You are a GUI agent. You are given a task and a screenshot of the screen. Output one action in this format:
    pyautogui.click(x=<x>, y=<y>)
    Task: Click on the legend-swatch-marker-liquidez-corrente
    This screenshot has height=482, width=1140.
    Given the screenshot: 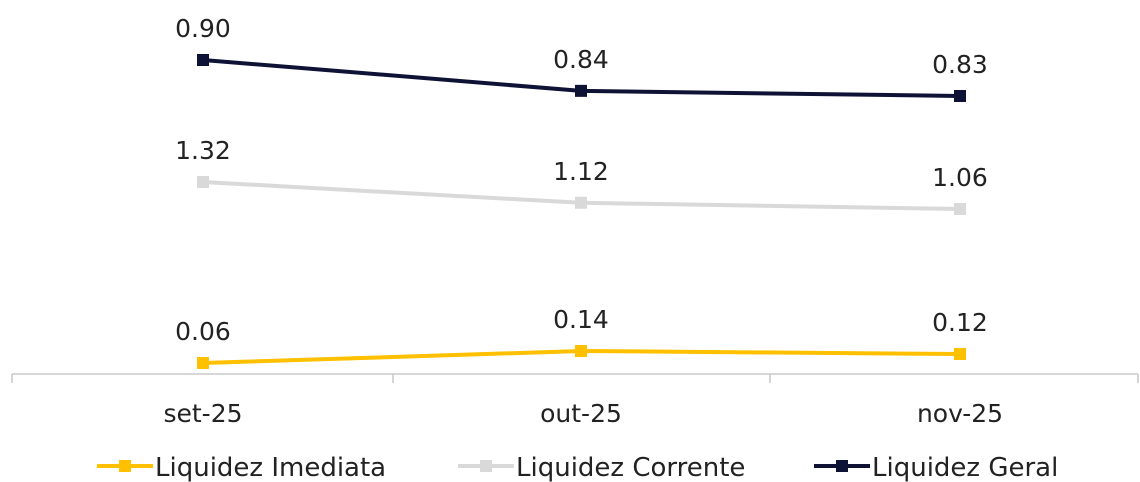 What is the action you would take?
    pyautogui.click(x=486, y=466)
    